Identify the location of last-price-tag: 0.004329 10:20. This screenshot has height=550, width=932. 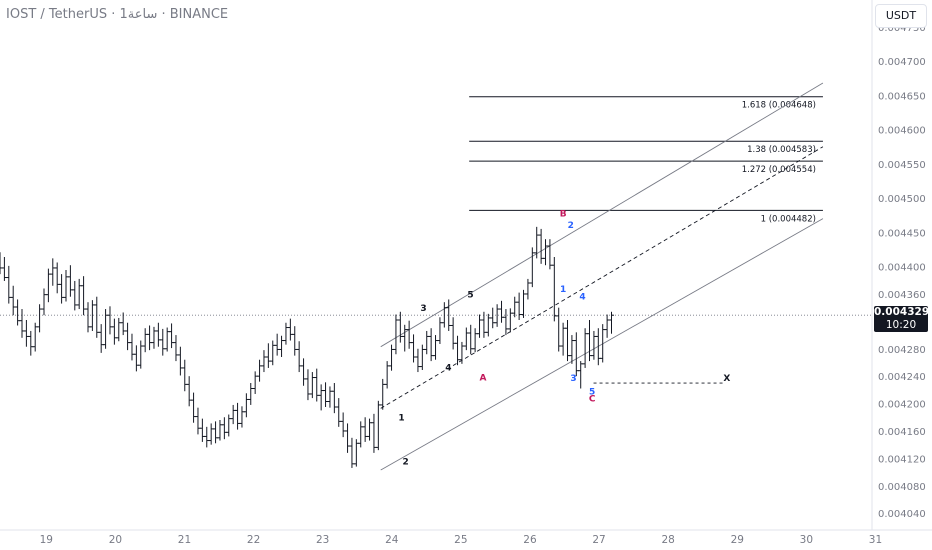
(901, 319).